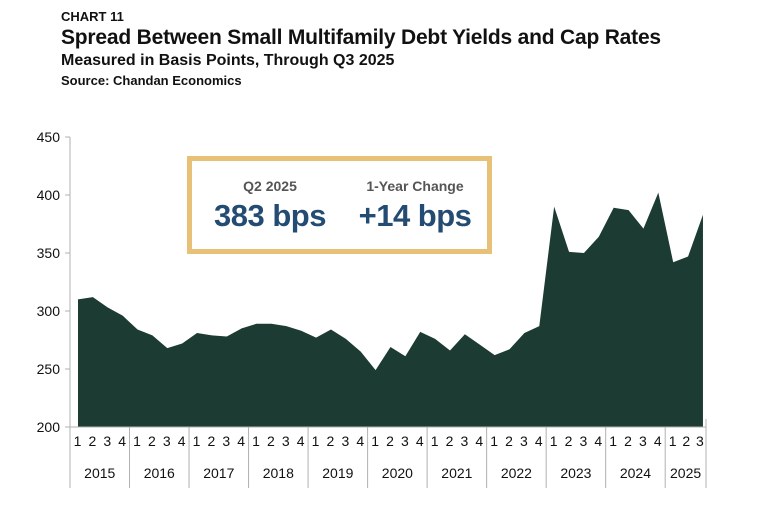 The height and width of the screenshot is (517, 768). Describe the element at coordinates (397, 473) in the screenshot. I see `year-tick-label: 2020` at that location.